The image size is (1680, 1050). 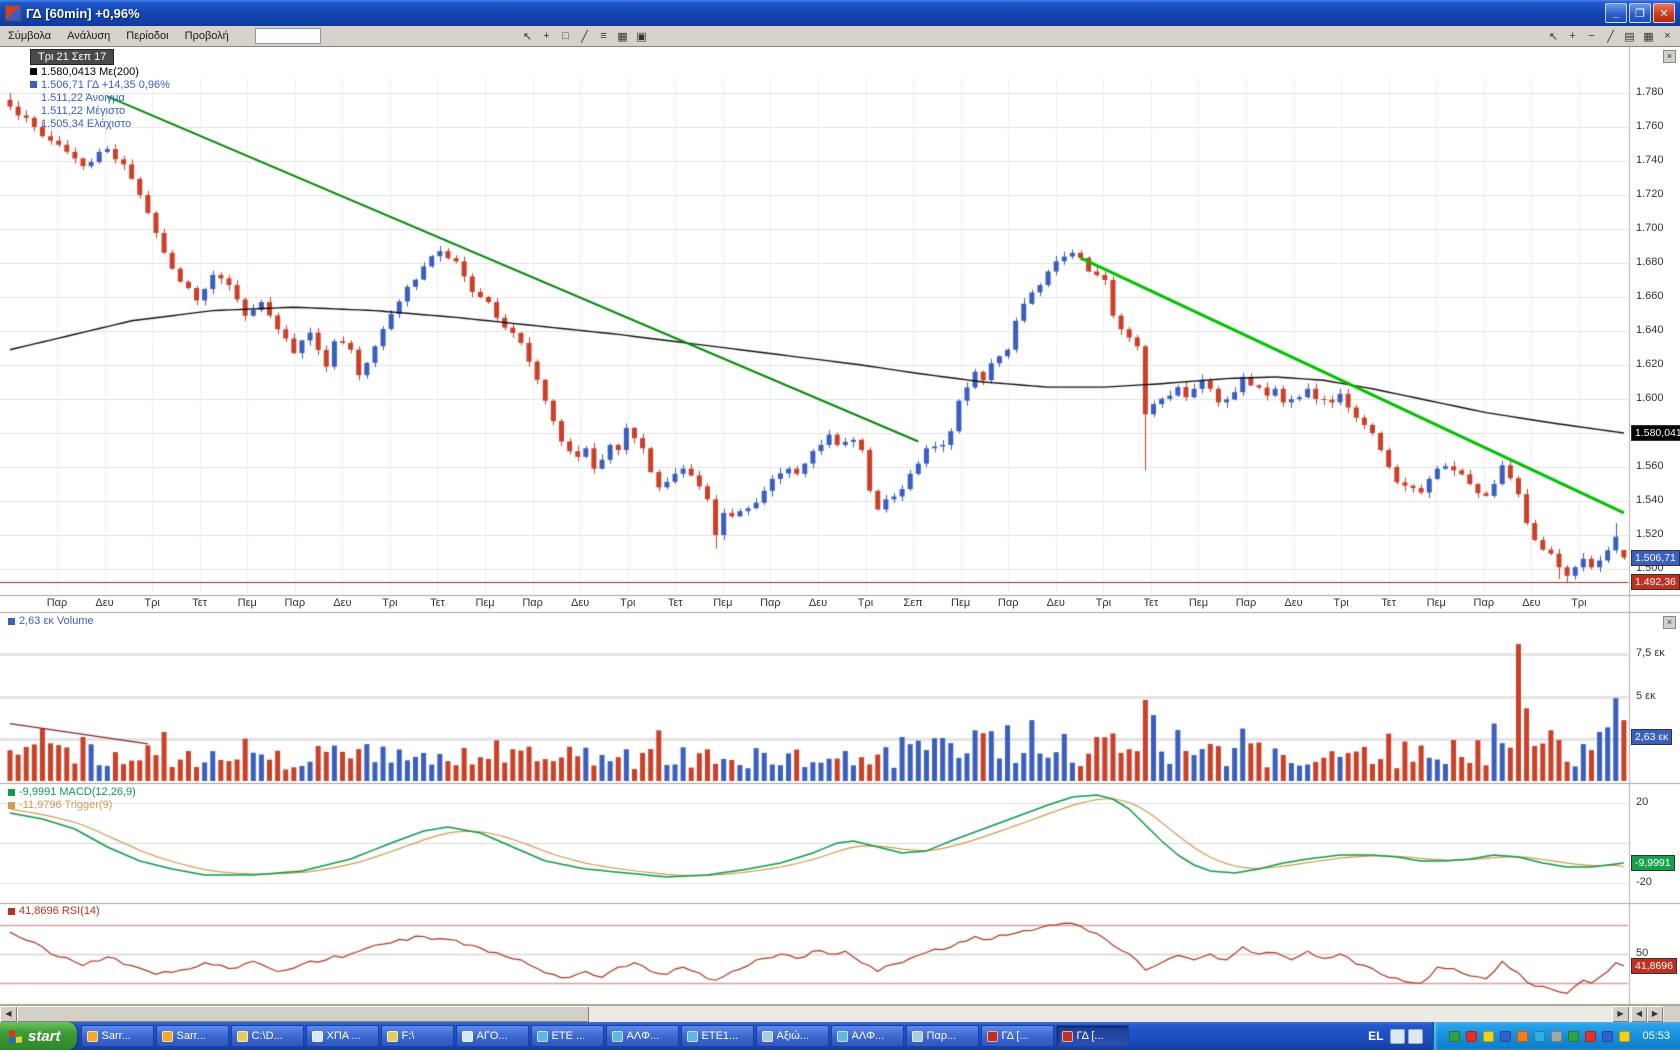 What do you see at coordinates (30, 36) in the screenshot?
I see `menu-item-0: Σύμβολα` at bounding box center [30, 36].